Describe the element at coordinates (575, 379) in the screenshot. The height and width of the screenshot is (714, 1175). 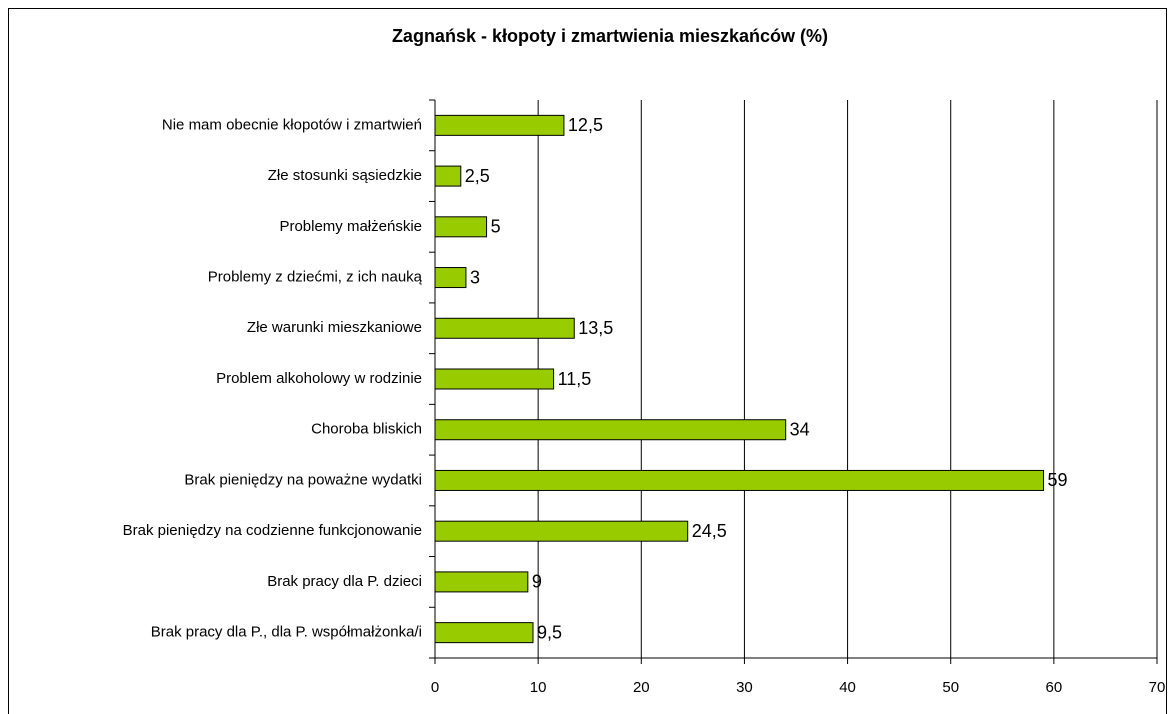
I see `data-label: 11,5` at that location.